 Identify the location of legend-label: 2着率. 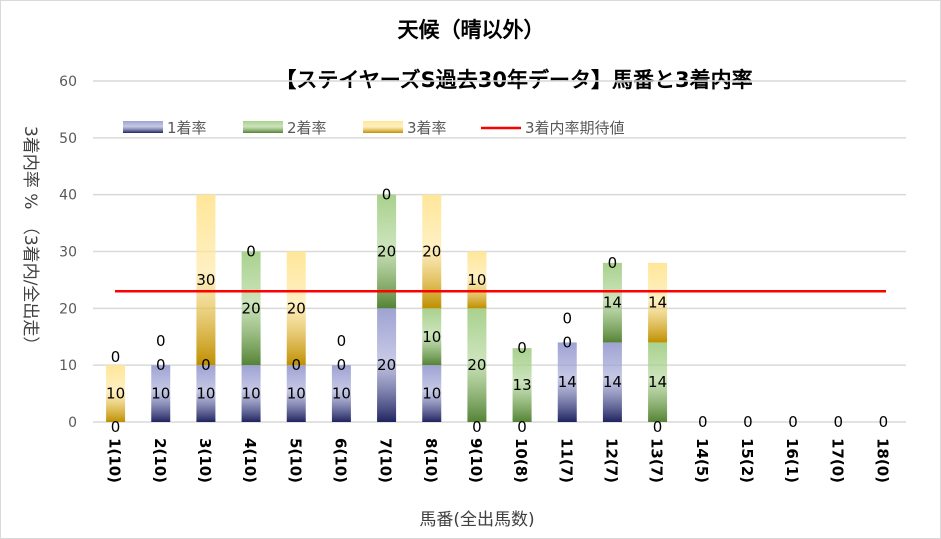
(307, 128).